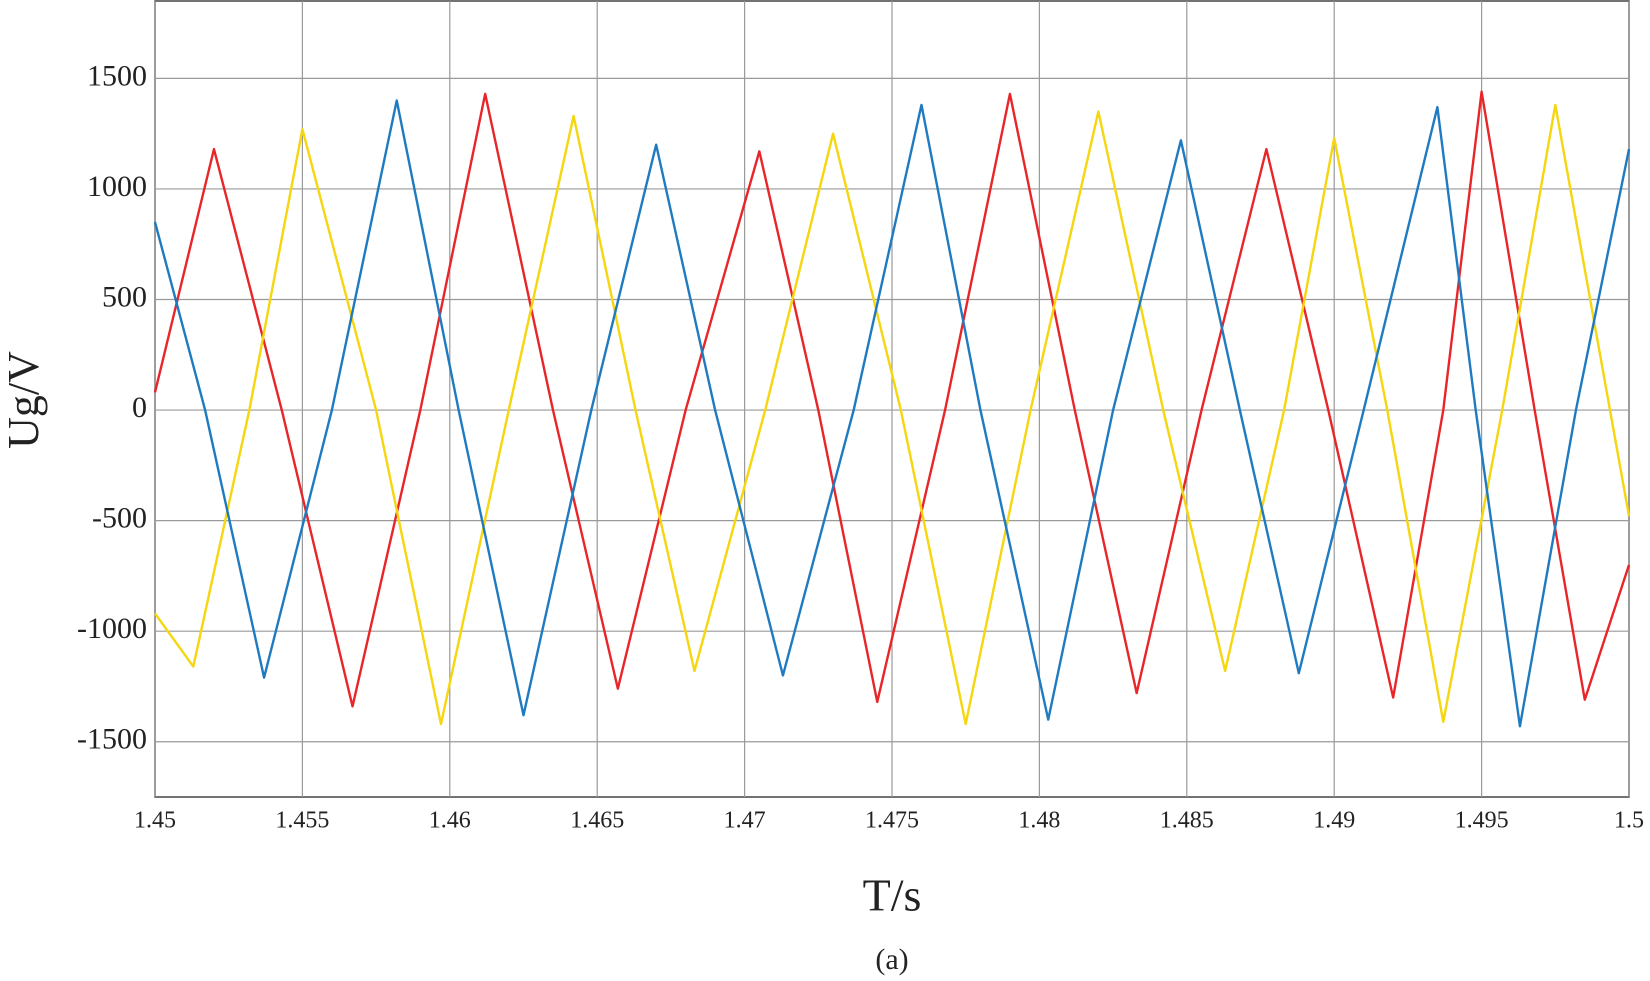  Describe the element at coordinates (1187, 821) in the screenshot. I see `x-tick-label: 1.485` at that location.